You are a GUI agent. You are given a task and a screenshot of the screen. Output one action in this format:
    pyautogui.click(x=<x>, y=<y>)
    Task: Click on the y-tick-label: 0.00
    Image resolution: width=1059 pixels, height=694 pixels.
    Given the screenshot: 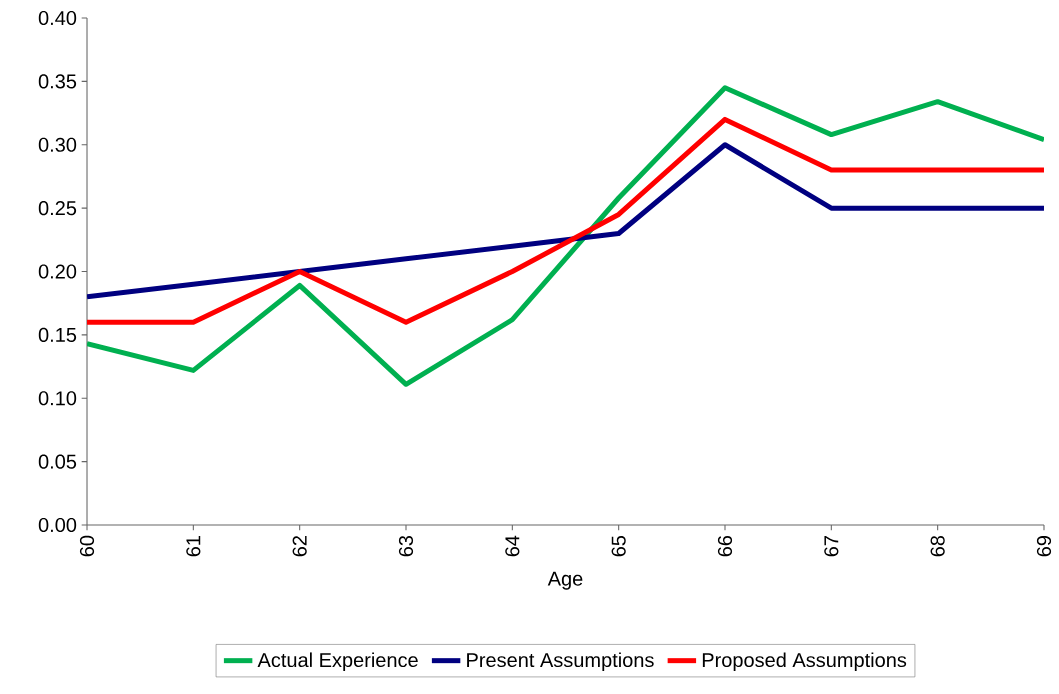 What is the action you would take?
    pyautogui.click(x=57, y=525)
    